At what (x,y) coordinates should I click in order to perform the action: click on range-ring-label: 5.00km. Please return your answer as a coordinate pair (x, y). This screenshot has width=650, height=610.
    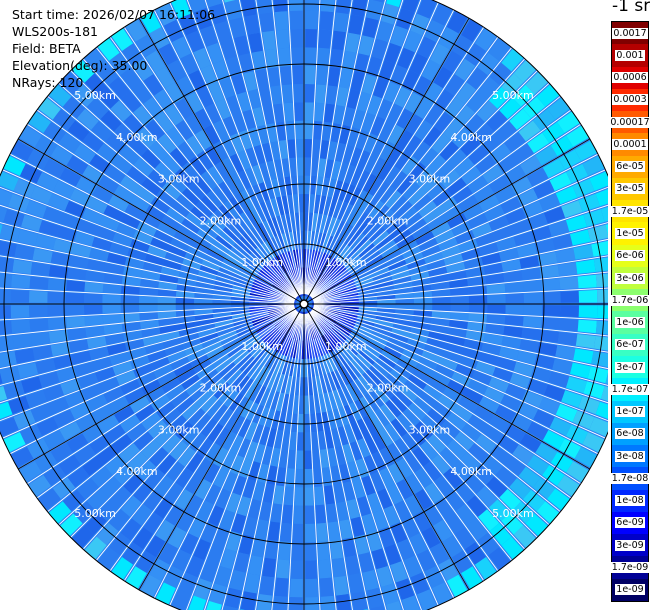
    Looking at the image, I should click on (95, 513).